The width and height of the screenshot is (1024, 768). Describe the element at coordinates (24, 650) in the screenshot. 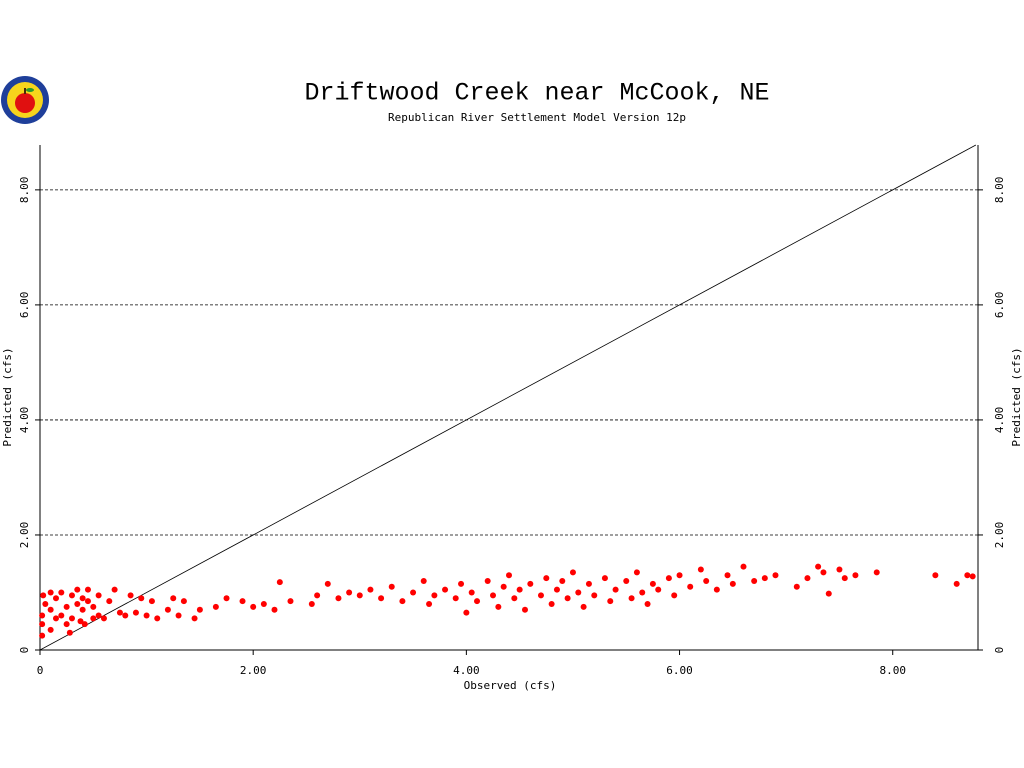

I see `y-tick-label: 0` at that location.